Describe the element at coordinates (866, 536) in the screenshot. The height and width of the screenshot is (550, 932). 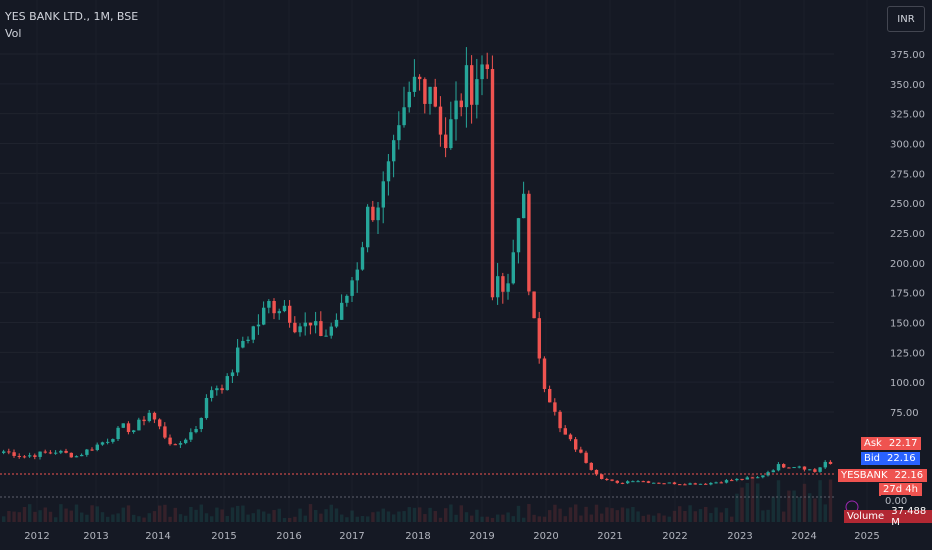
I see `x-tick-label: 2025` at that location.